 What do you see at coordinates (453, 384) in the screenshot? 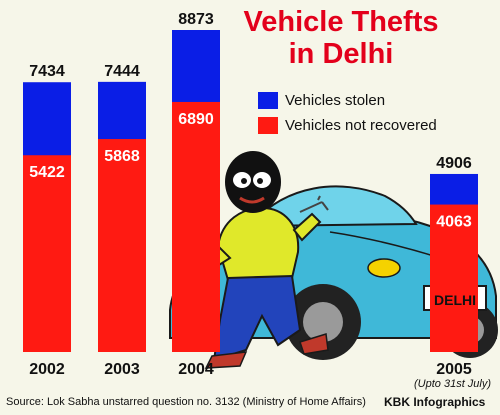
I see `footnote: (Upto 31st July)` at bounding box center [453, 384].